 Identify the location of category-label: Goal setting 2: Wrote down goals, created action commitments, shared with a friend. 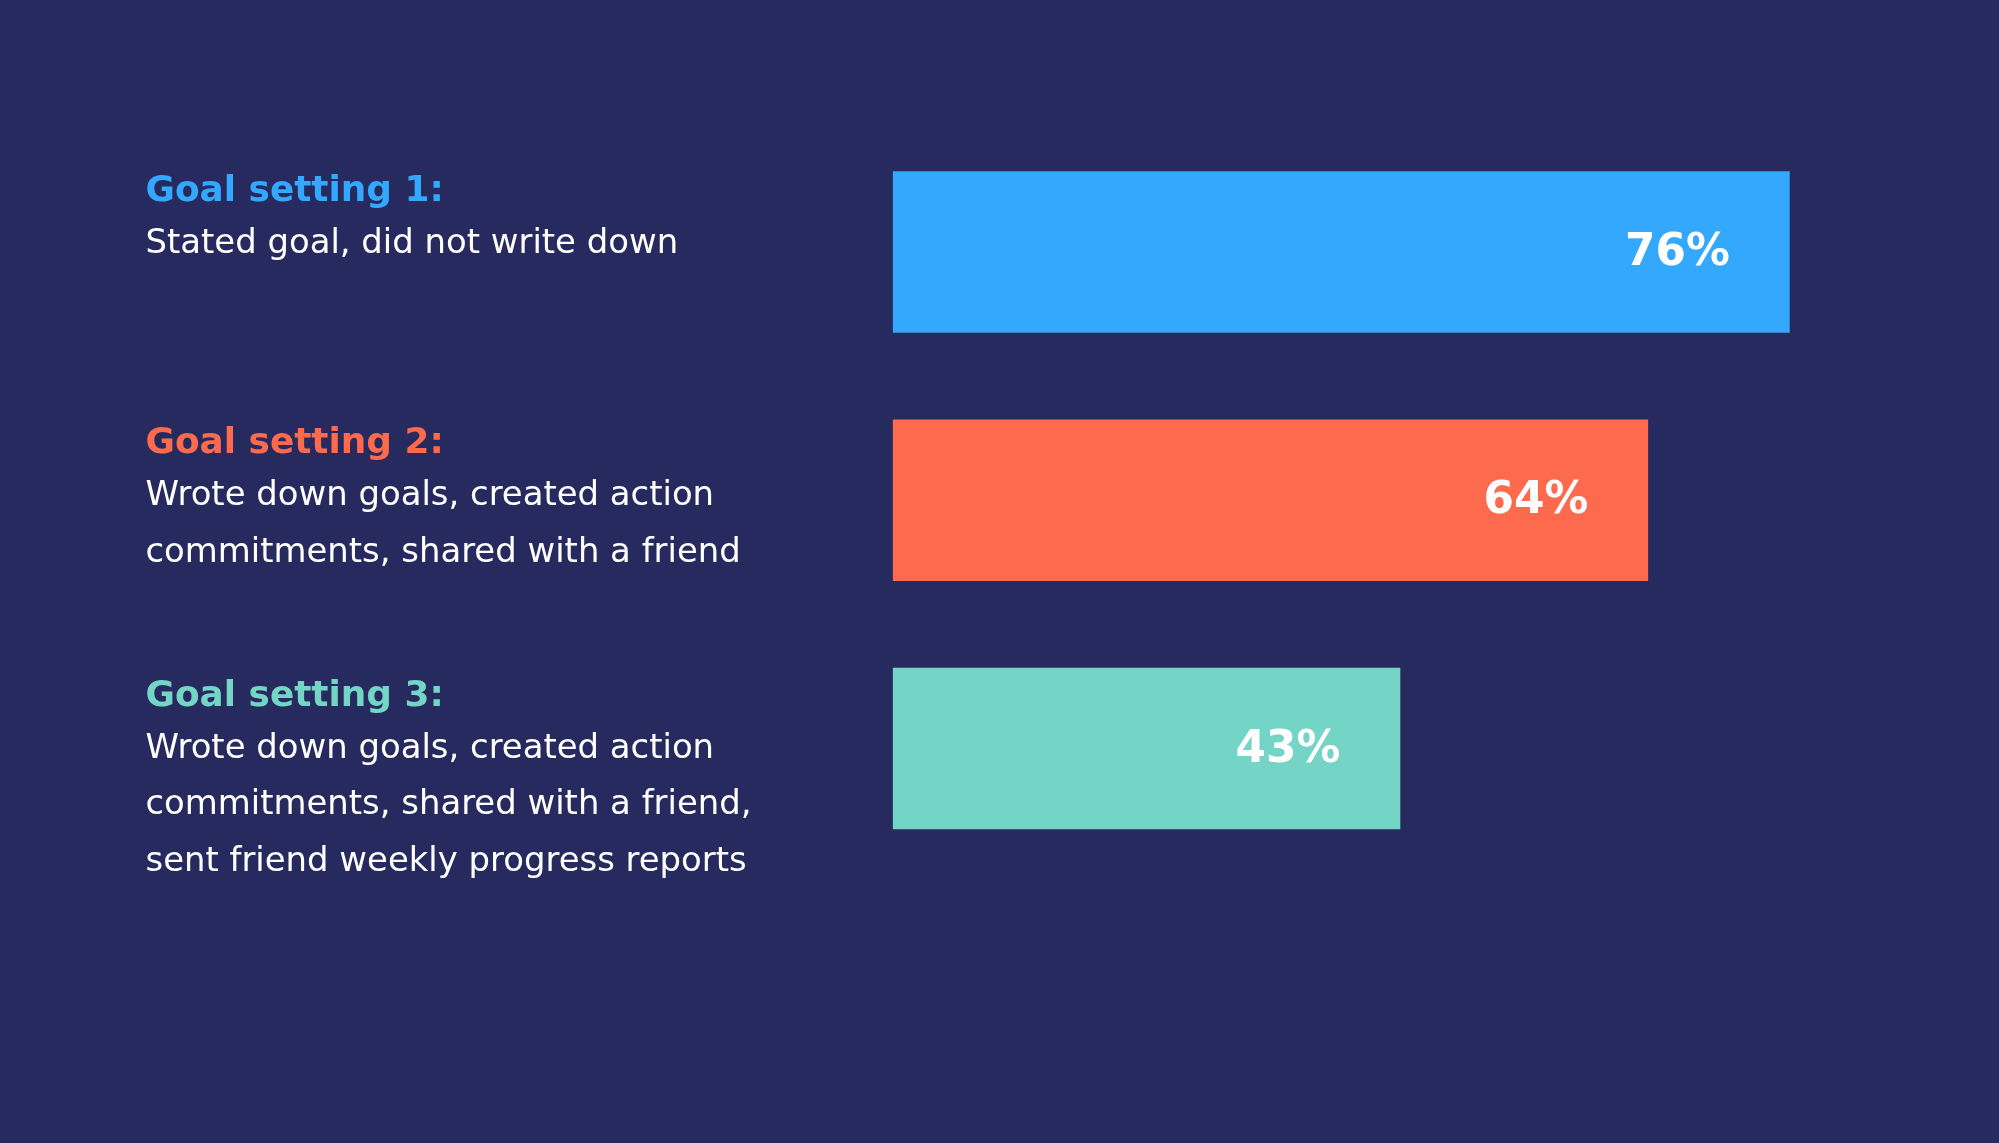
(443, 495).